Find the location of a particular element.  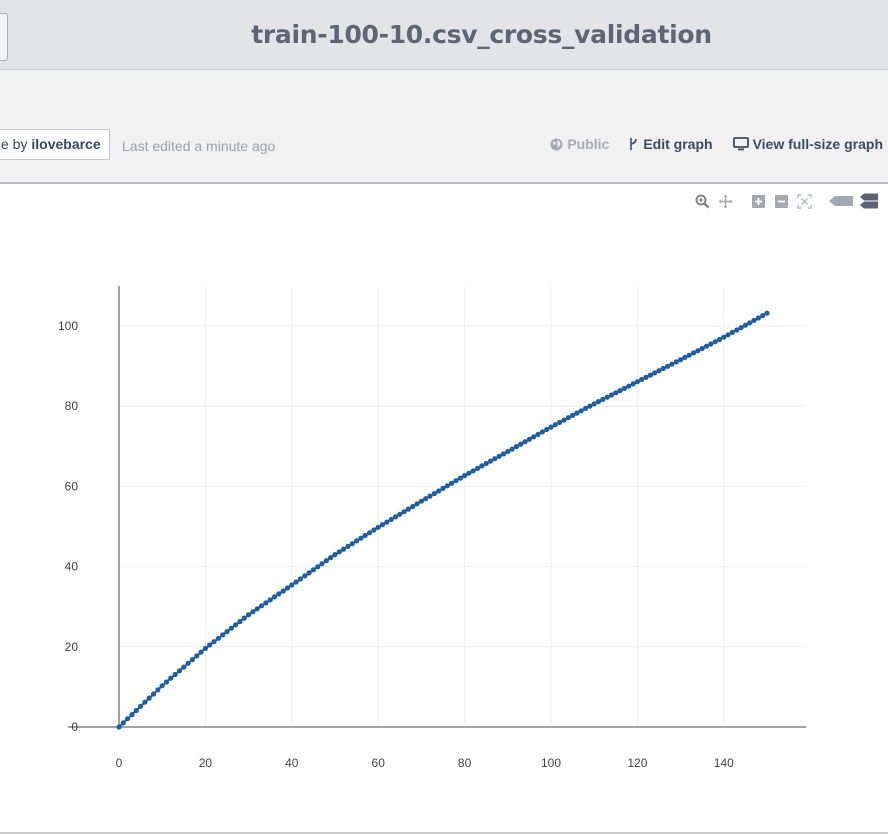

pan-icon is located at coordinates (725, 201).